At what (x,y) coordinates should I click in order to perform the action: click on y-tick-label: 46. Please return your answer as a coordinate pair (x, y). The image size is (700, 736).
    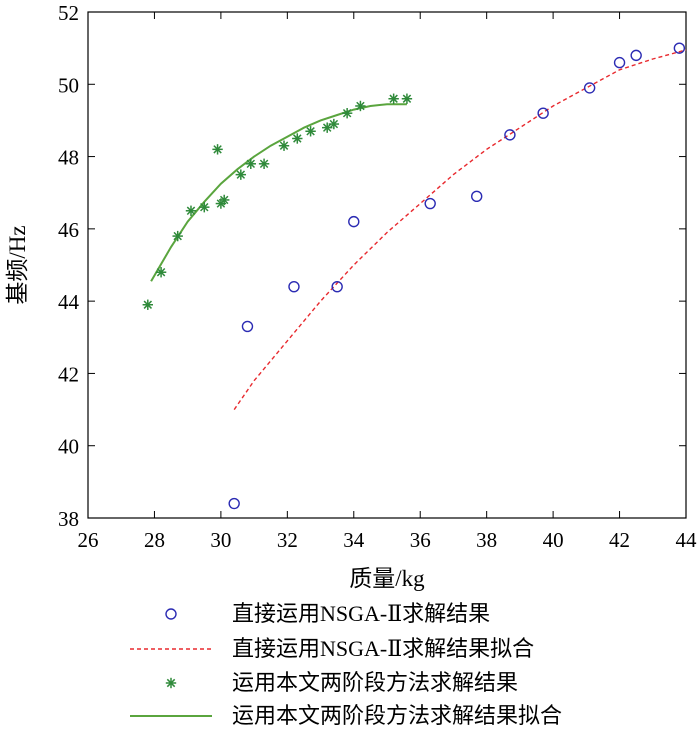
    Looking at the image, I should click on (68, 230).